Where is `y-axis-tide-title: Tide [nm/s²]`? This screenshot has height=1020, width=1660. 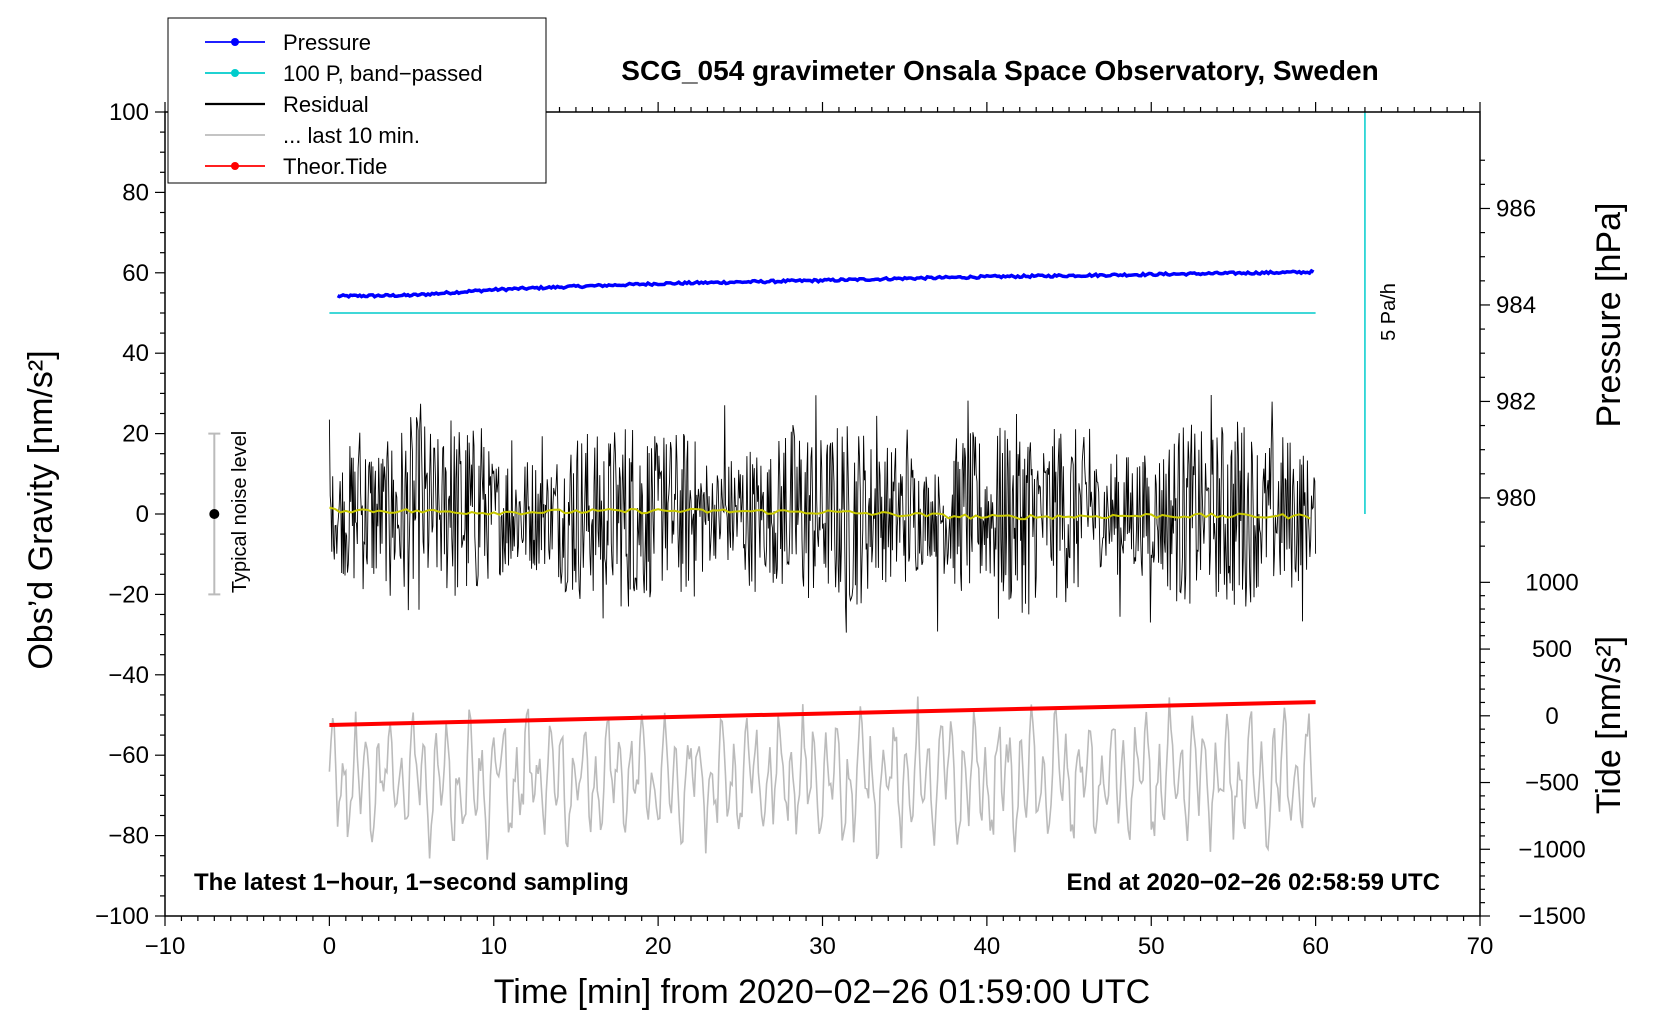 y-axis-tide-title: Tide [nm/s²] is located at coordinates (1609, 725).